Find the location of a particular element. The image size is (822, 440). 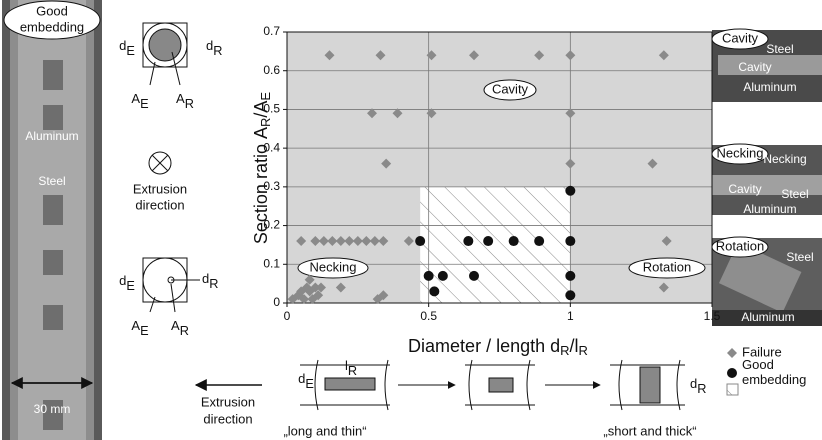

left-photo is located at coordinates (52, 220).